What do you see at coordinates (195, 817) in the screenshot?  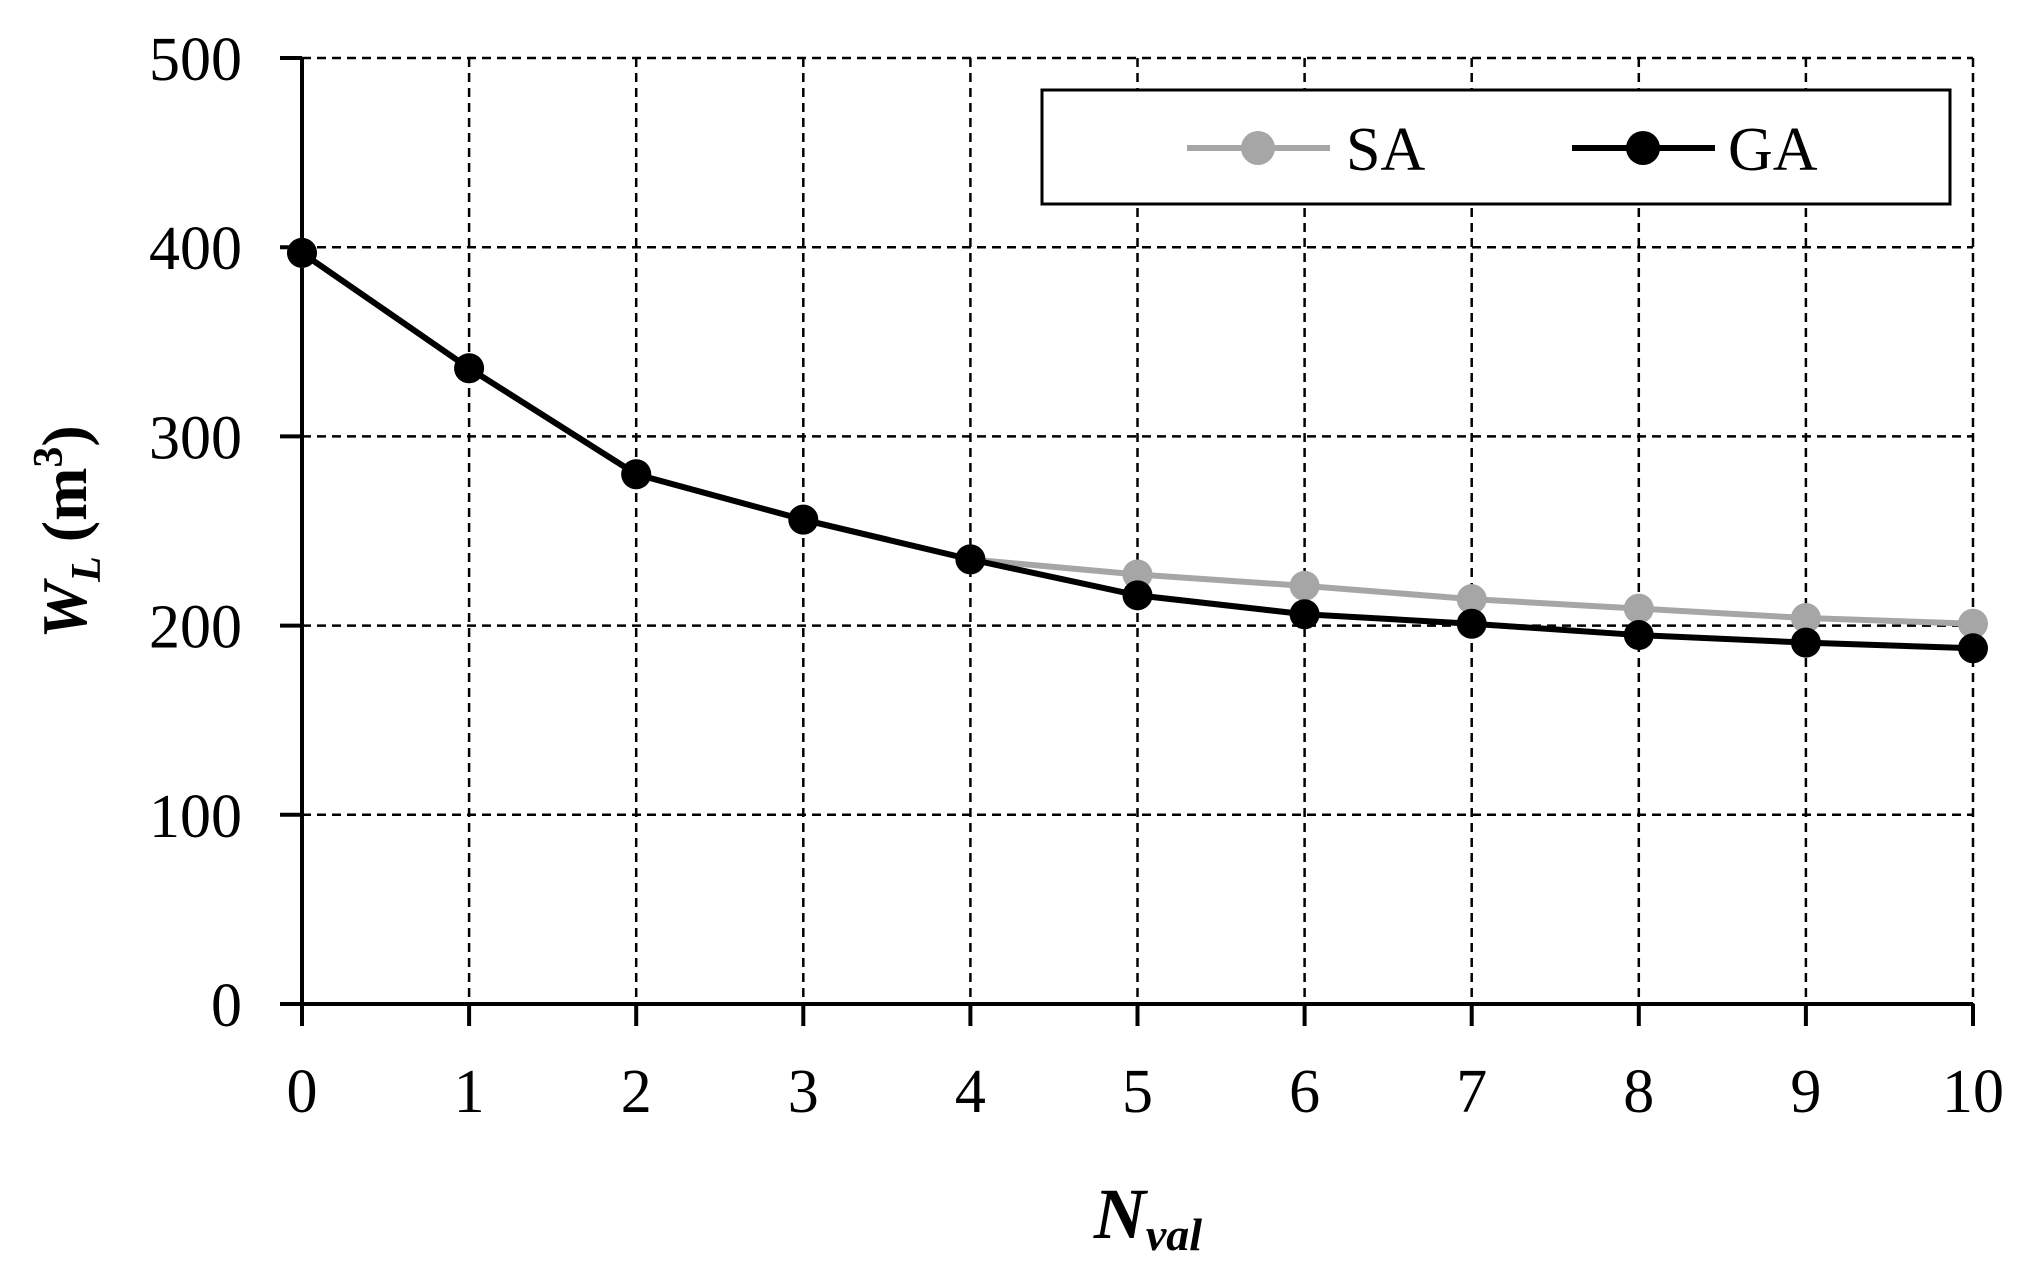 I see `y-tick-label: 100` at bounding box center [195, 817].